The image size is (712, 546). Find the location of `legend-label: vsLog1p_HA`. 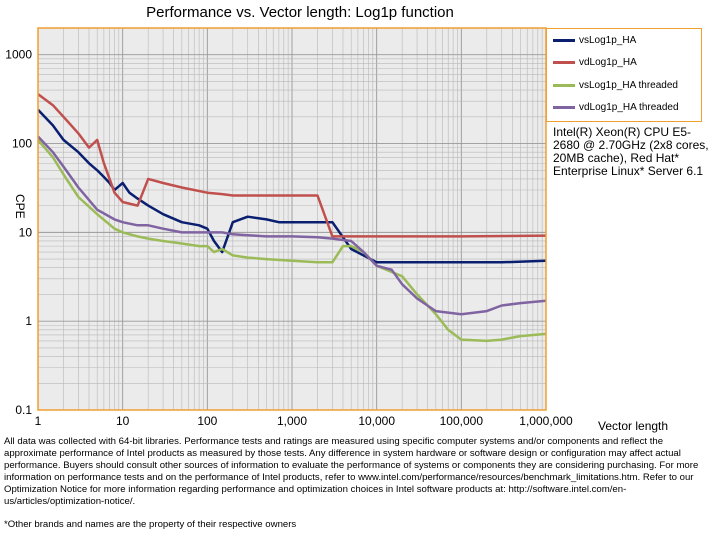

legend-label: vsLog1p_HA is located at coordinates (608, 40).